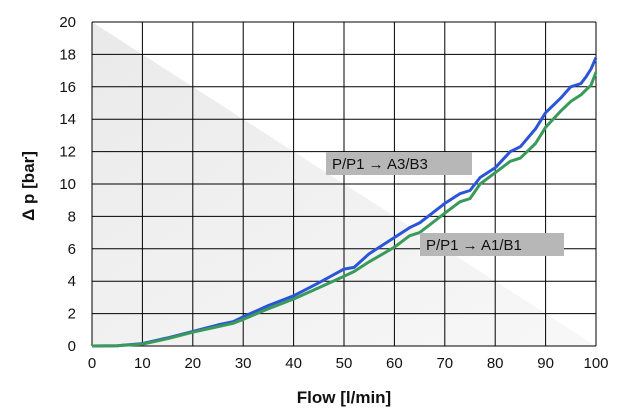  What do you see at coordinates (192, 363) in the screenshot?
I see `x-tick-label: 20` at bounding box center [192, 363].